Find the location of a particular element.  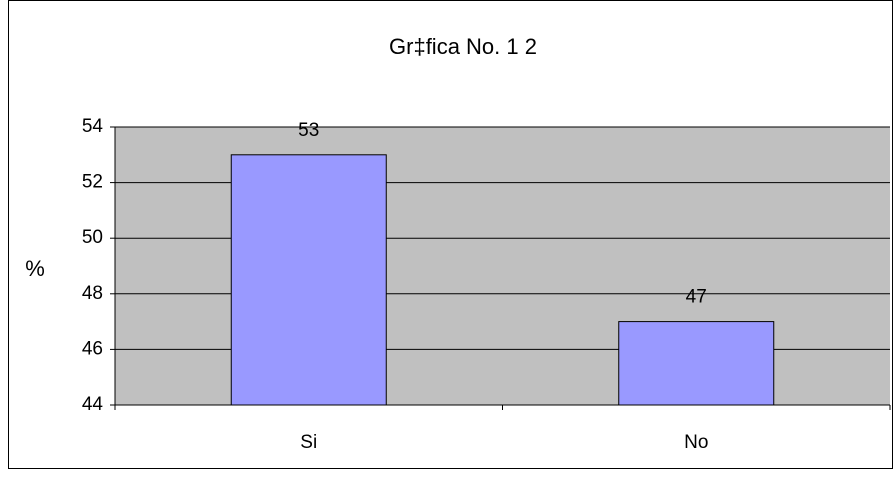

y-tick-label: 52 is located at coordinates (92, 182).